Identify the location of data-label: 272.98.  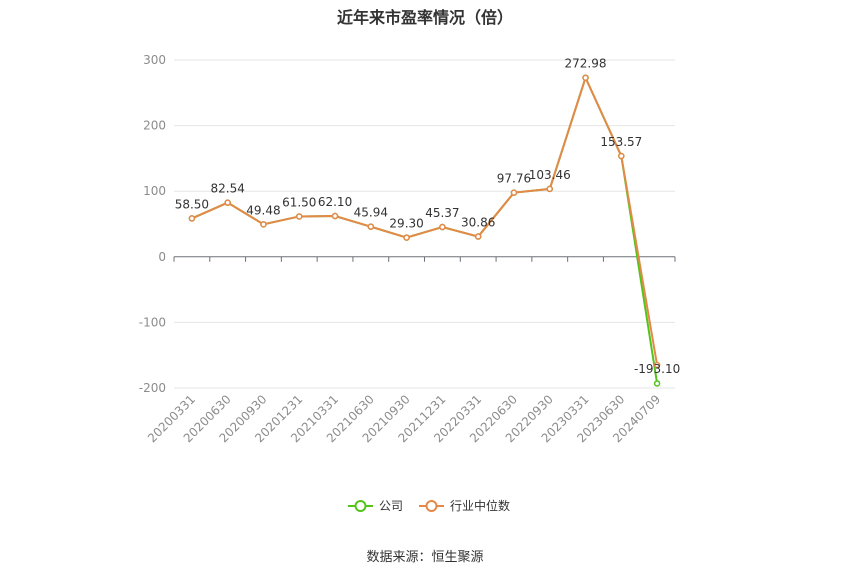
(586, 64).